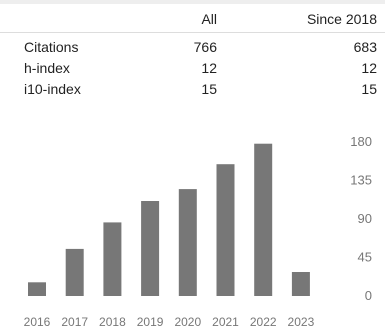  Describe the element at coordinates (369, 68) in the screenshot. I see `h-index-since-value: 12` at that location.